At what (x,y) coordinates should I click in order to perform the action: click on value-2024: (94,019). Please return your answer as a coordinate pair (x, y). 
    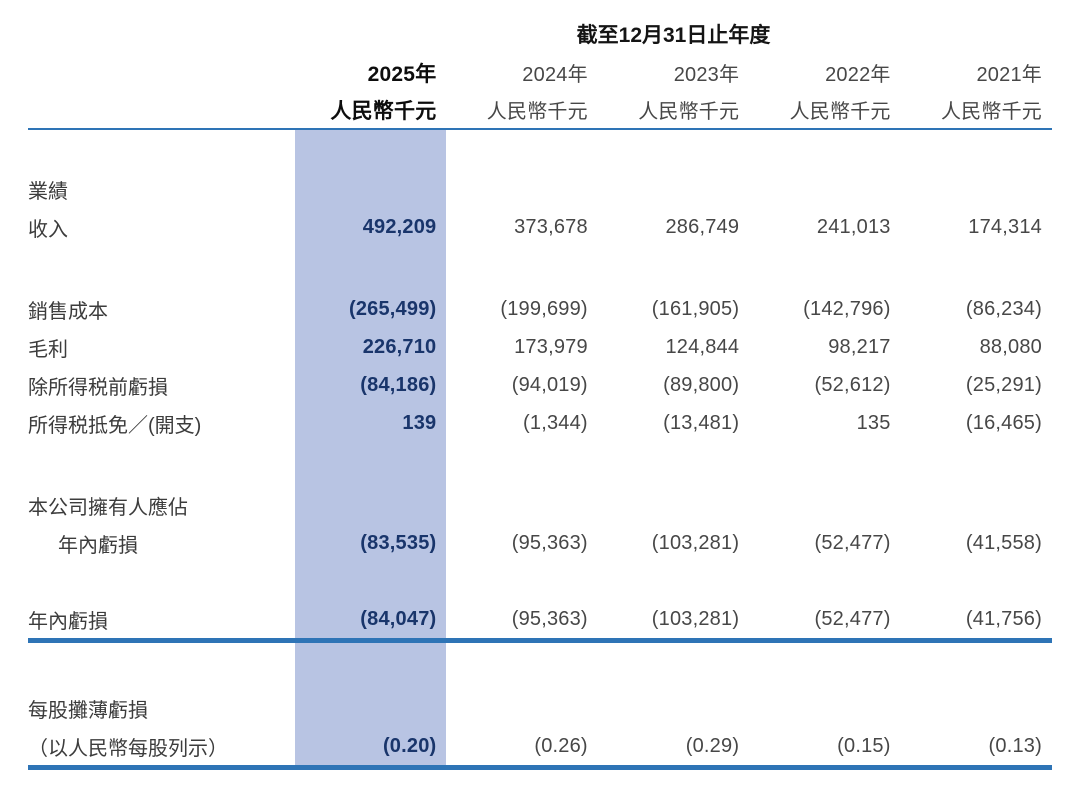
    Looking at the image, I should click on (549, 384).